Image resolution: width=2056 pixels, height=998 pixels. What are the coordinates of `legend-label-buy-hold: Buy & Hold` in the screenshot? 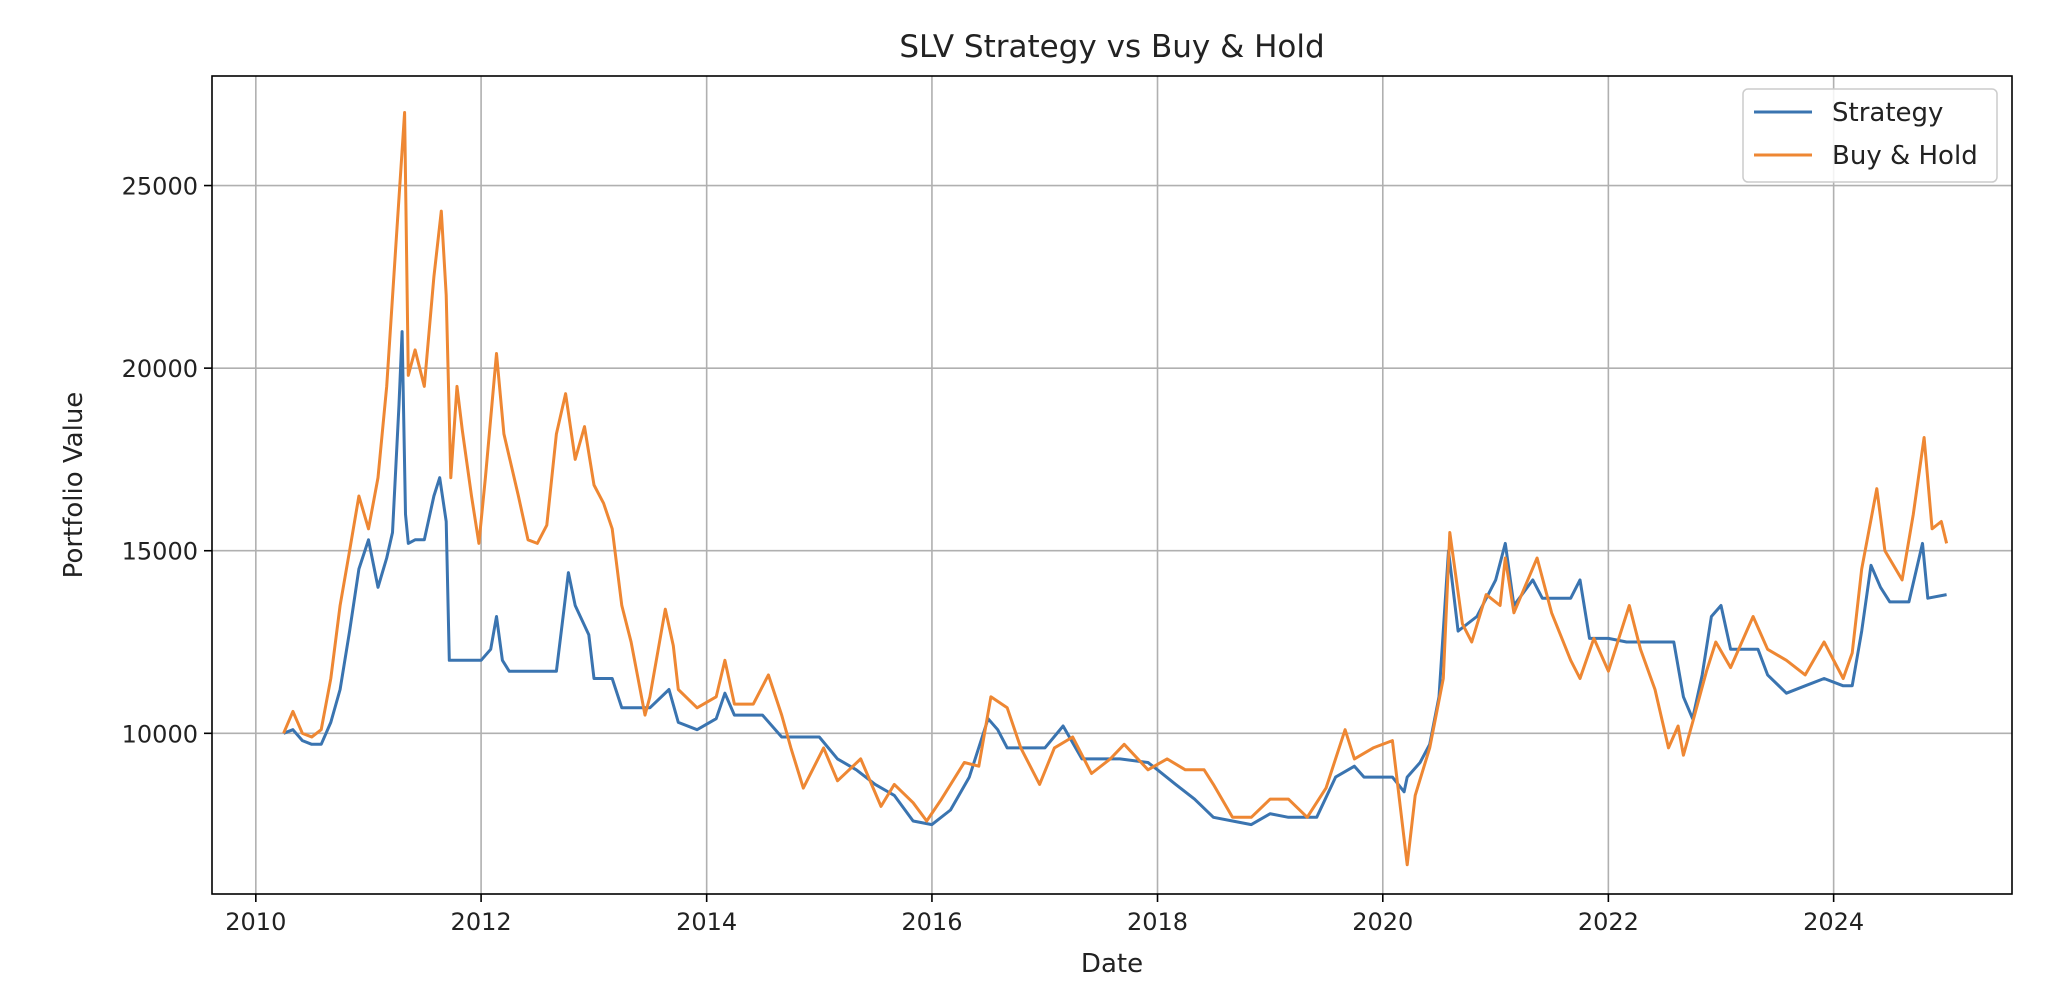 It's located at (1905, 156).